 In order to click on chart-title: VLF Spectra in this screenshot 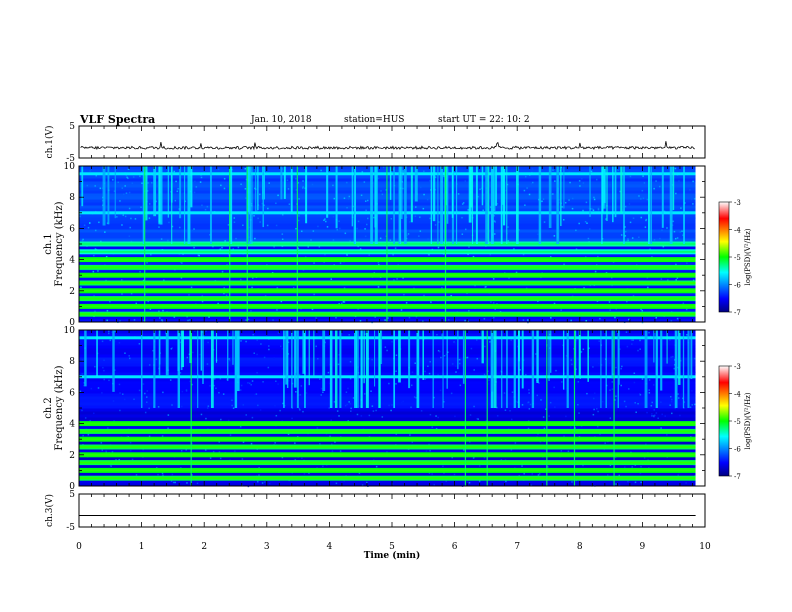, I will do `click(118, 119)`.